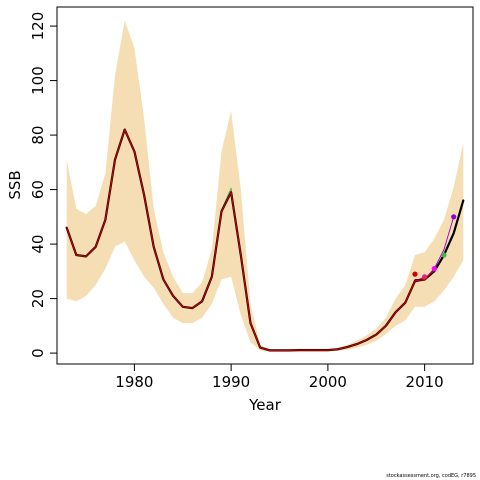 This screenshot has width=480, height=480. What do you see at coordinates (279, 377) in the screenshot?
I see `x-axis: 1980 1990 2000 2010` at bounding box center [279, 377].